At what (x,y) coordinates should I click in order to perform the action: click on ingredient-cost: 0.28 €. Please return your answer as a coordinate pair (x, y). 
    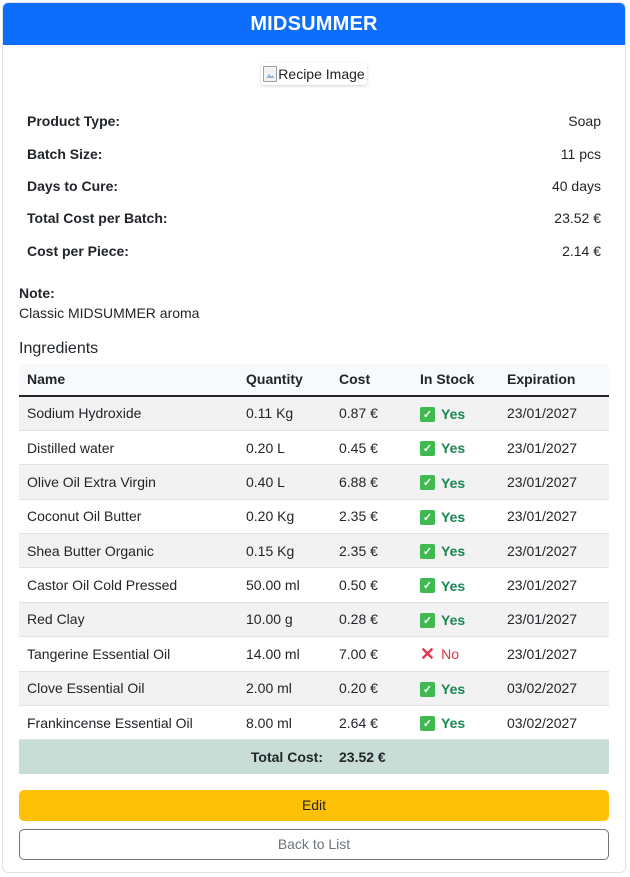
    Looking at the image, I should click on (371, 620).